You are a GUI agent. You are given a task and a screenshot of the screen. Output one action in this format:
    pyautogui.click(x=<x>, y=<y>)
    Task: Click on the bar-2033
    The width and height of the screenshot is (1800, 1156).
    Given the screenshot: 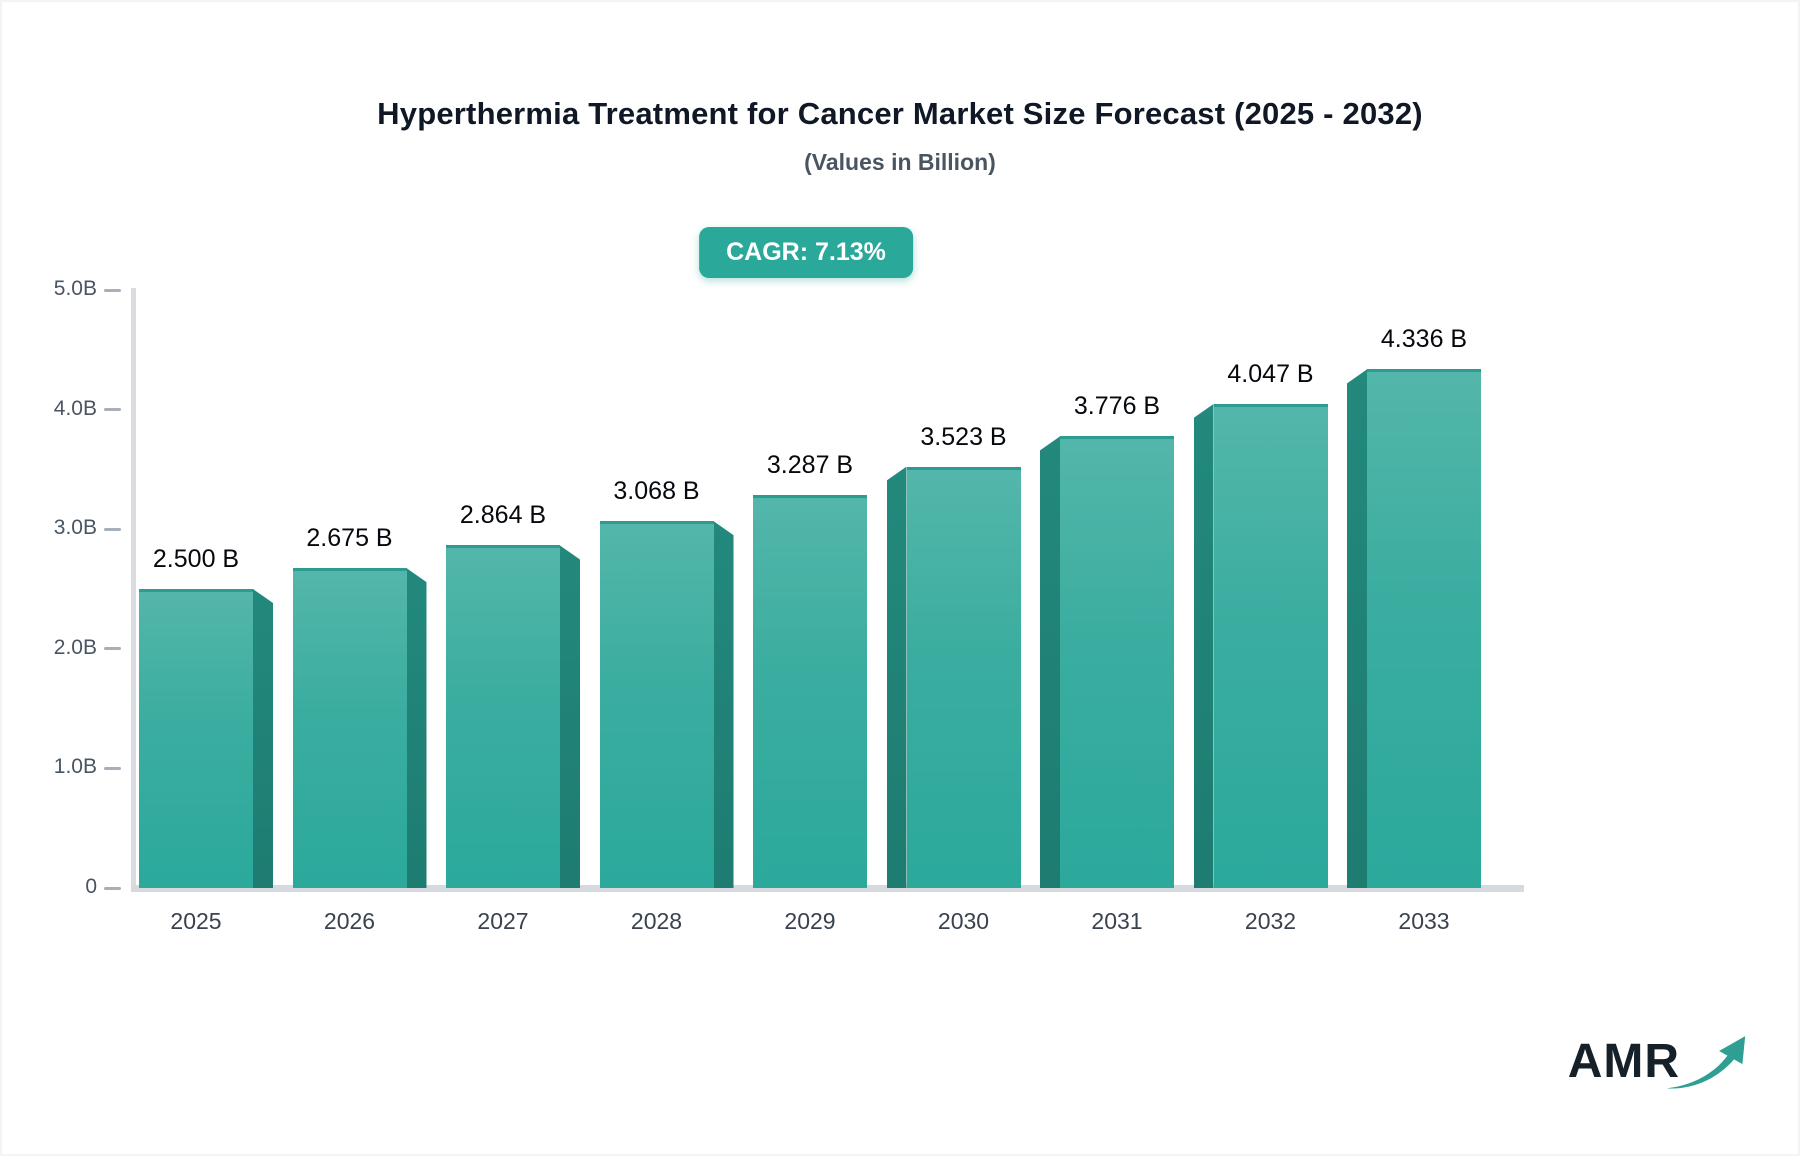 What is the action you would take?
    pyautogui.click(x=1424, y=628)
    